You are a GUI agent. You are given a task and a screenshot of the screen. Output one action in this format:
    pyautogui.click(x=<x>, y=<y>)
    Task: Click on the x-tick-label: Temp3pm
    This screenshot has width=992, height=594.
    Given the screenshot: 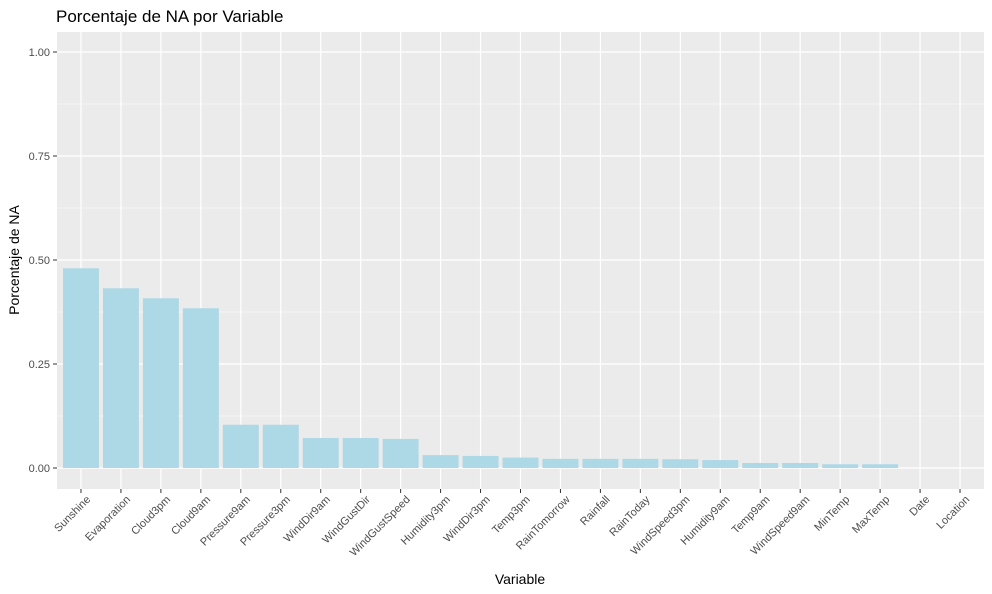 What is the action you would take?
    pyautogui.click(x=511, y=515)
    